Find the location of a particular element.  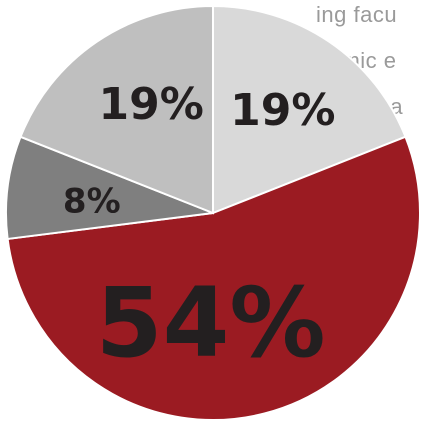

pie-slice-label-4: 19% is located at coordinates (151, 104).